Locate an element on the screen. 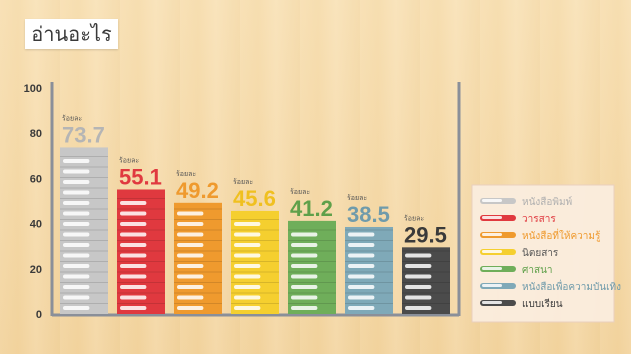 The height and width of the screenshot is (354, 631). y-tick-label: 40 is located at coordinates (36, 225).